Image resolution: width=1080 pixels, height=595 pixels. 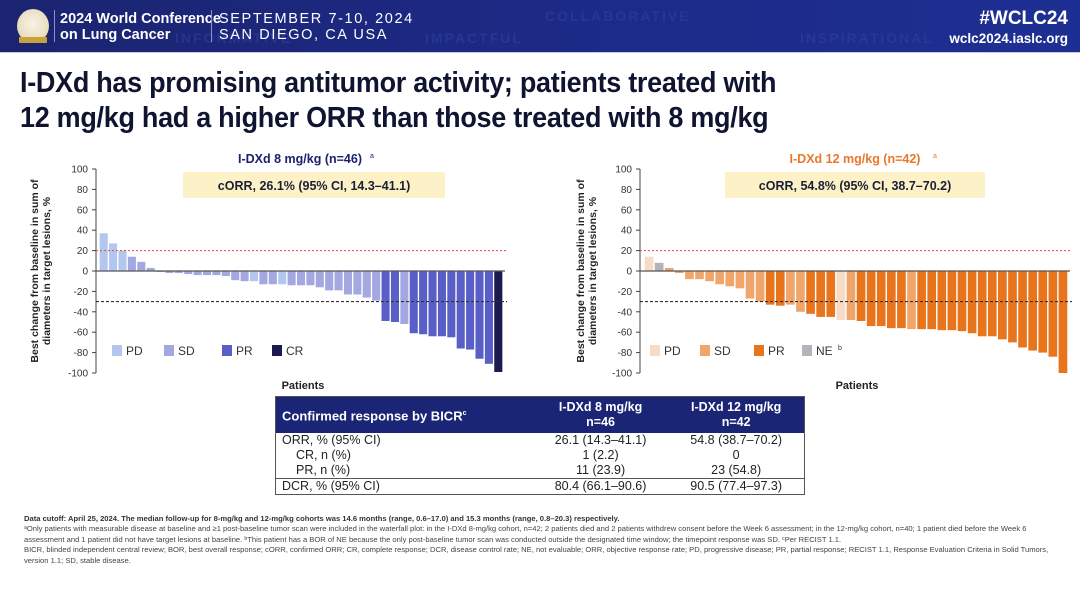 I want to click on chart-title: I-DXd 12 mg/kg (n=42), so click(x=855, y=159).